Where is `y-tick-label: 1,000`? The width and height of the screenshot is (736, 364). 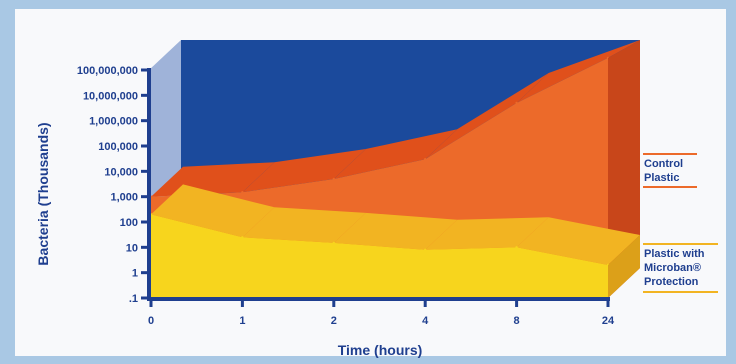 y-tick-label: 1,000 is located at coordinates (124, 198).